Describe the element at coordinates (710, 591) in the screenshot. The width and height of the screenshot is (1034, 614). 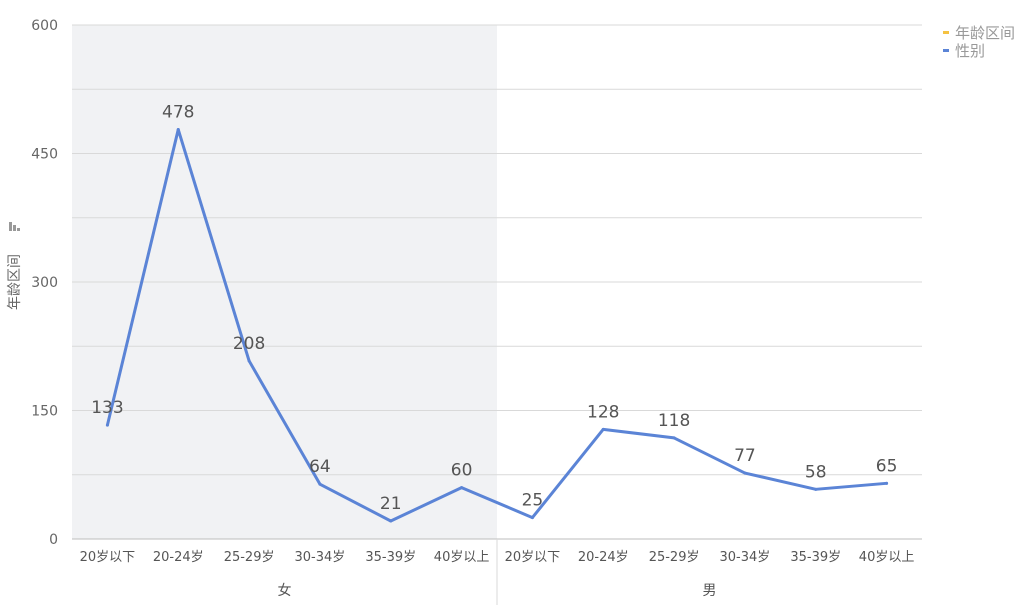
I see `group-label: 男` at that location.